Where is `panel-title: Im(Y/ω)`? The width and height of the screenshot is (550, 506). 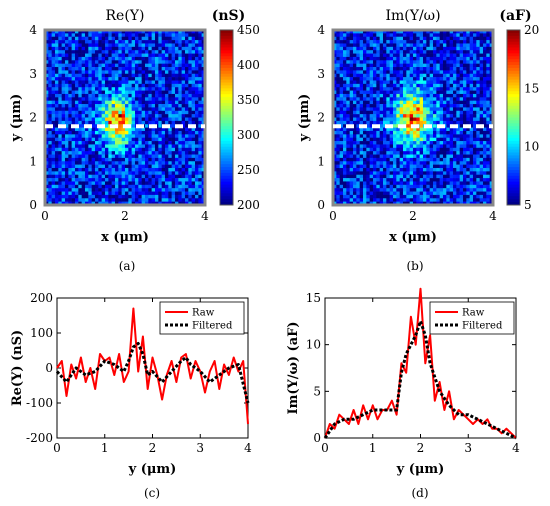
panel-title: Im(Y/ω) is located at coordinates (412, 16).